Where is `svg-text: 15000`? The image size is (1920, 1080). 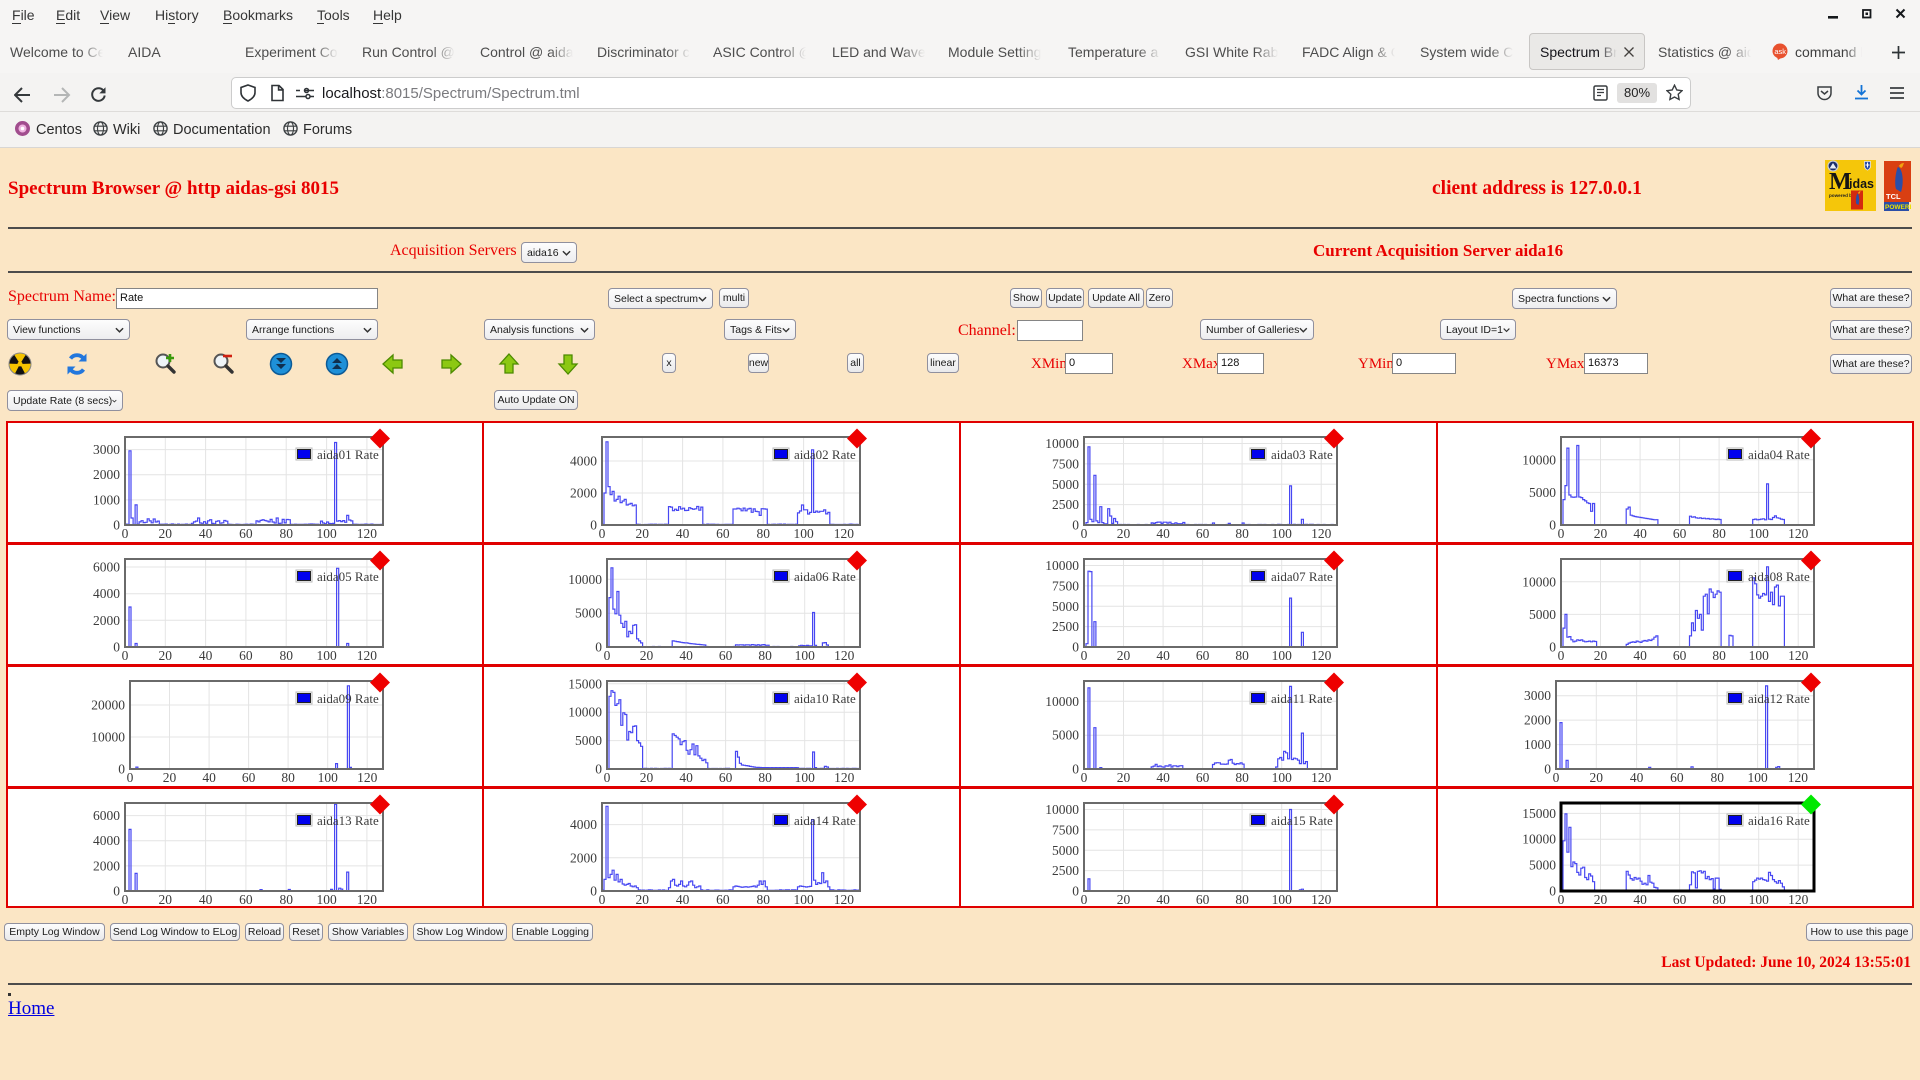 svg-text: 15000 is located at coordinates (585, 683).